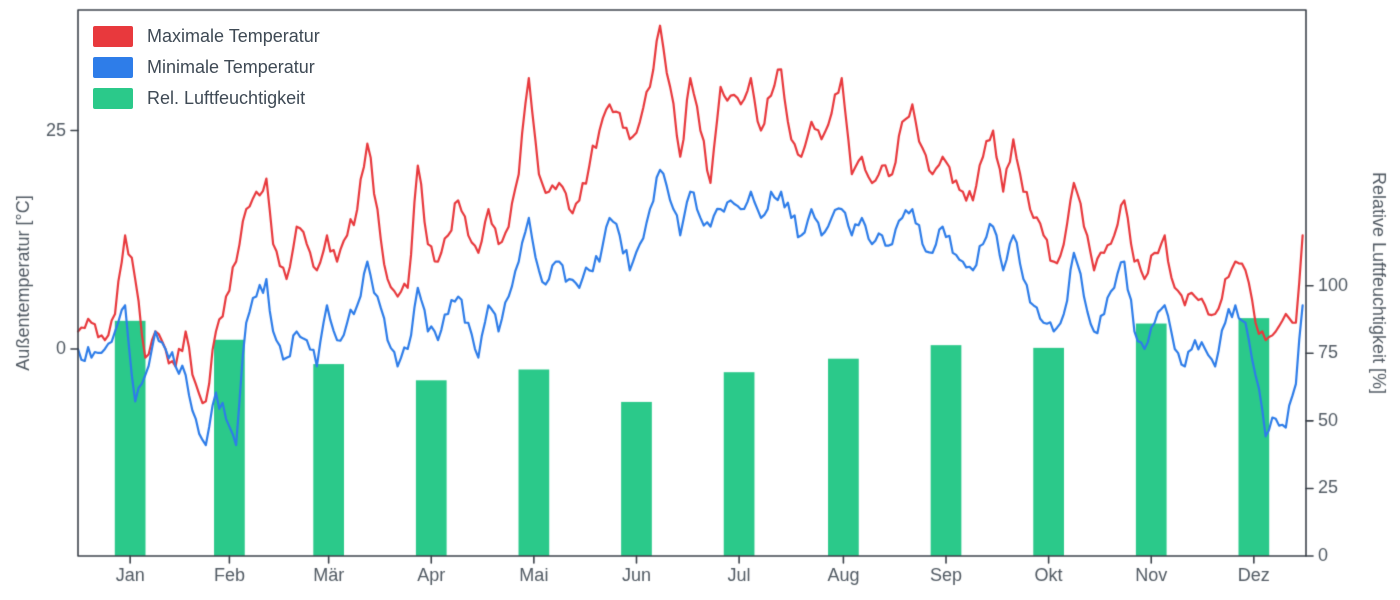 The width and height of the screenshot is (1400, 600). What do you see at coordinates (113, 67) in the screenshot?
I see `legend-swatch-min-temp` at bounding box center [113, 67].